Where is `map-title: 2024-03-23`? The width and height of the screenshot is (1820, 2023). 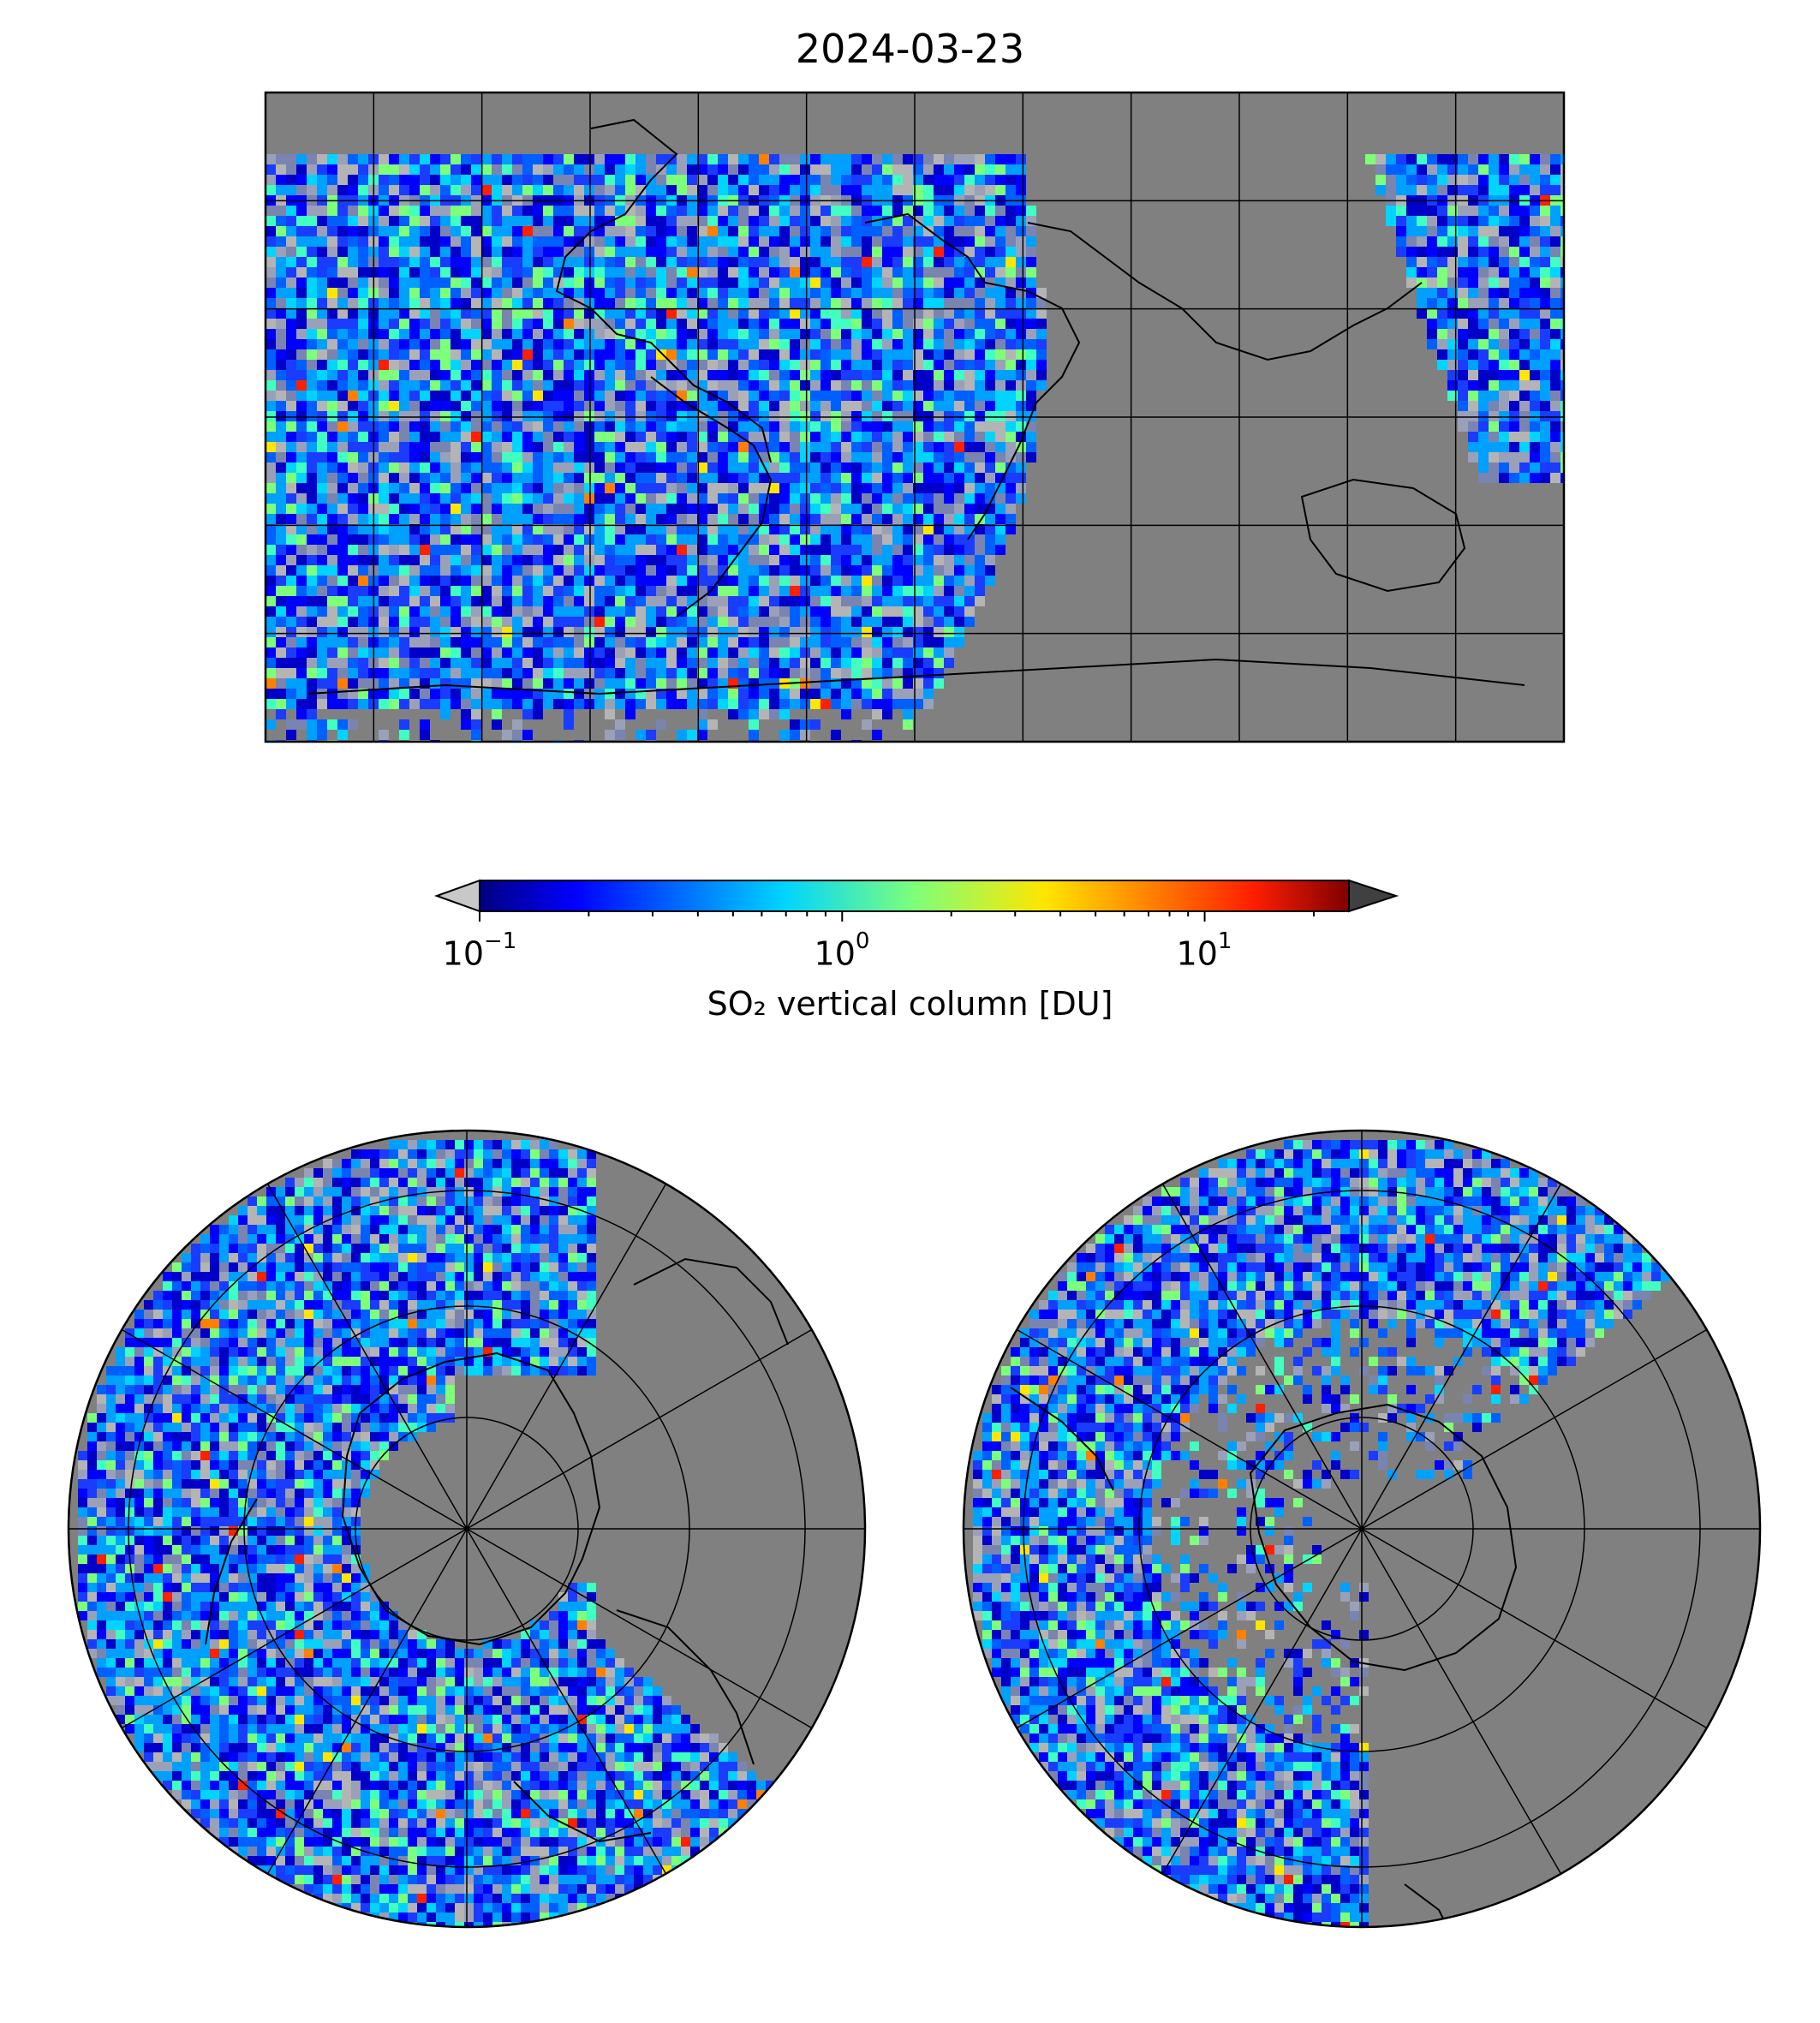
map-title: 2024-03-23 is located at coordinates (910, 49).